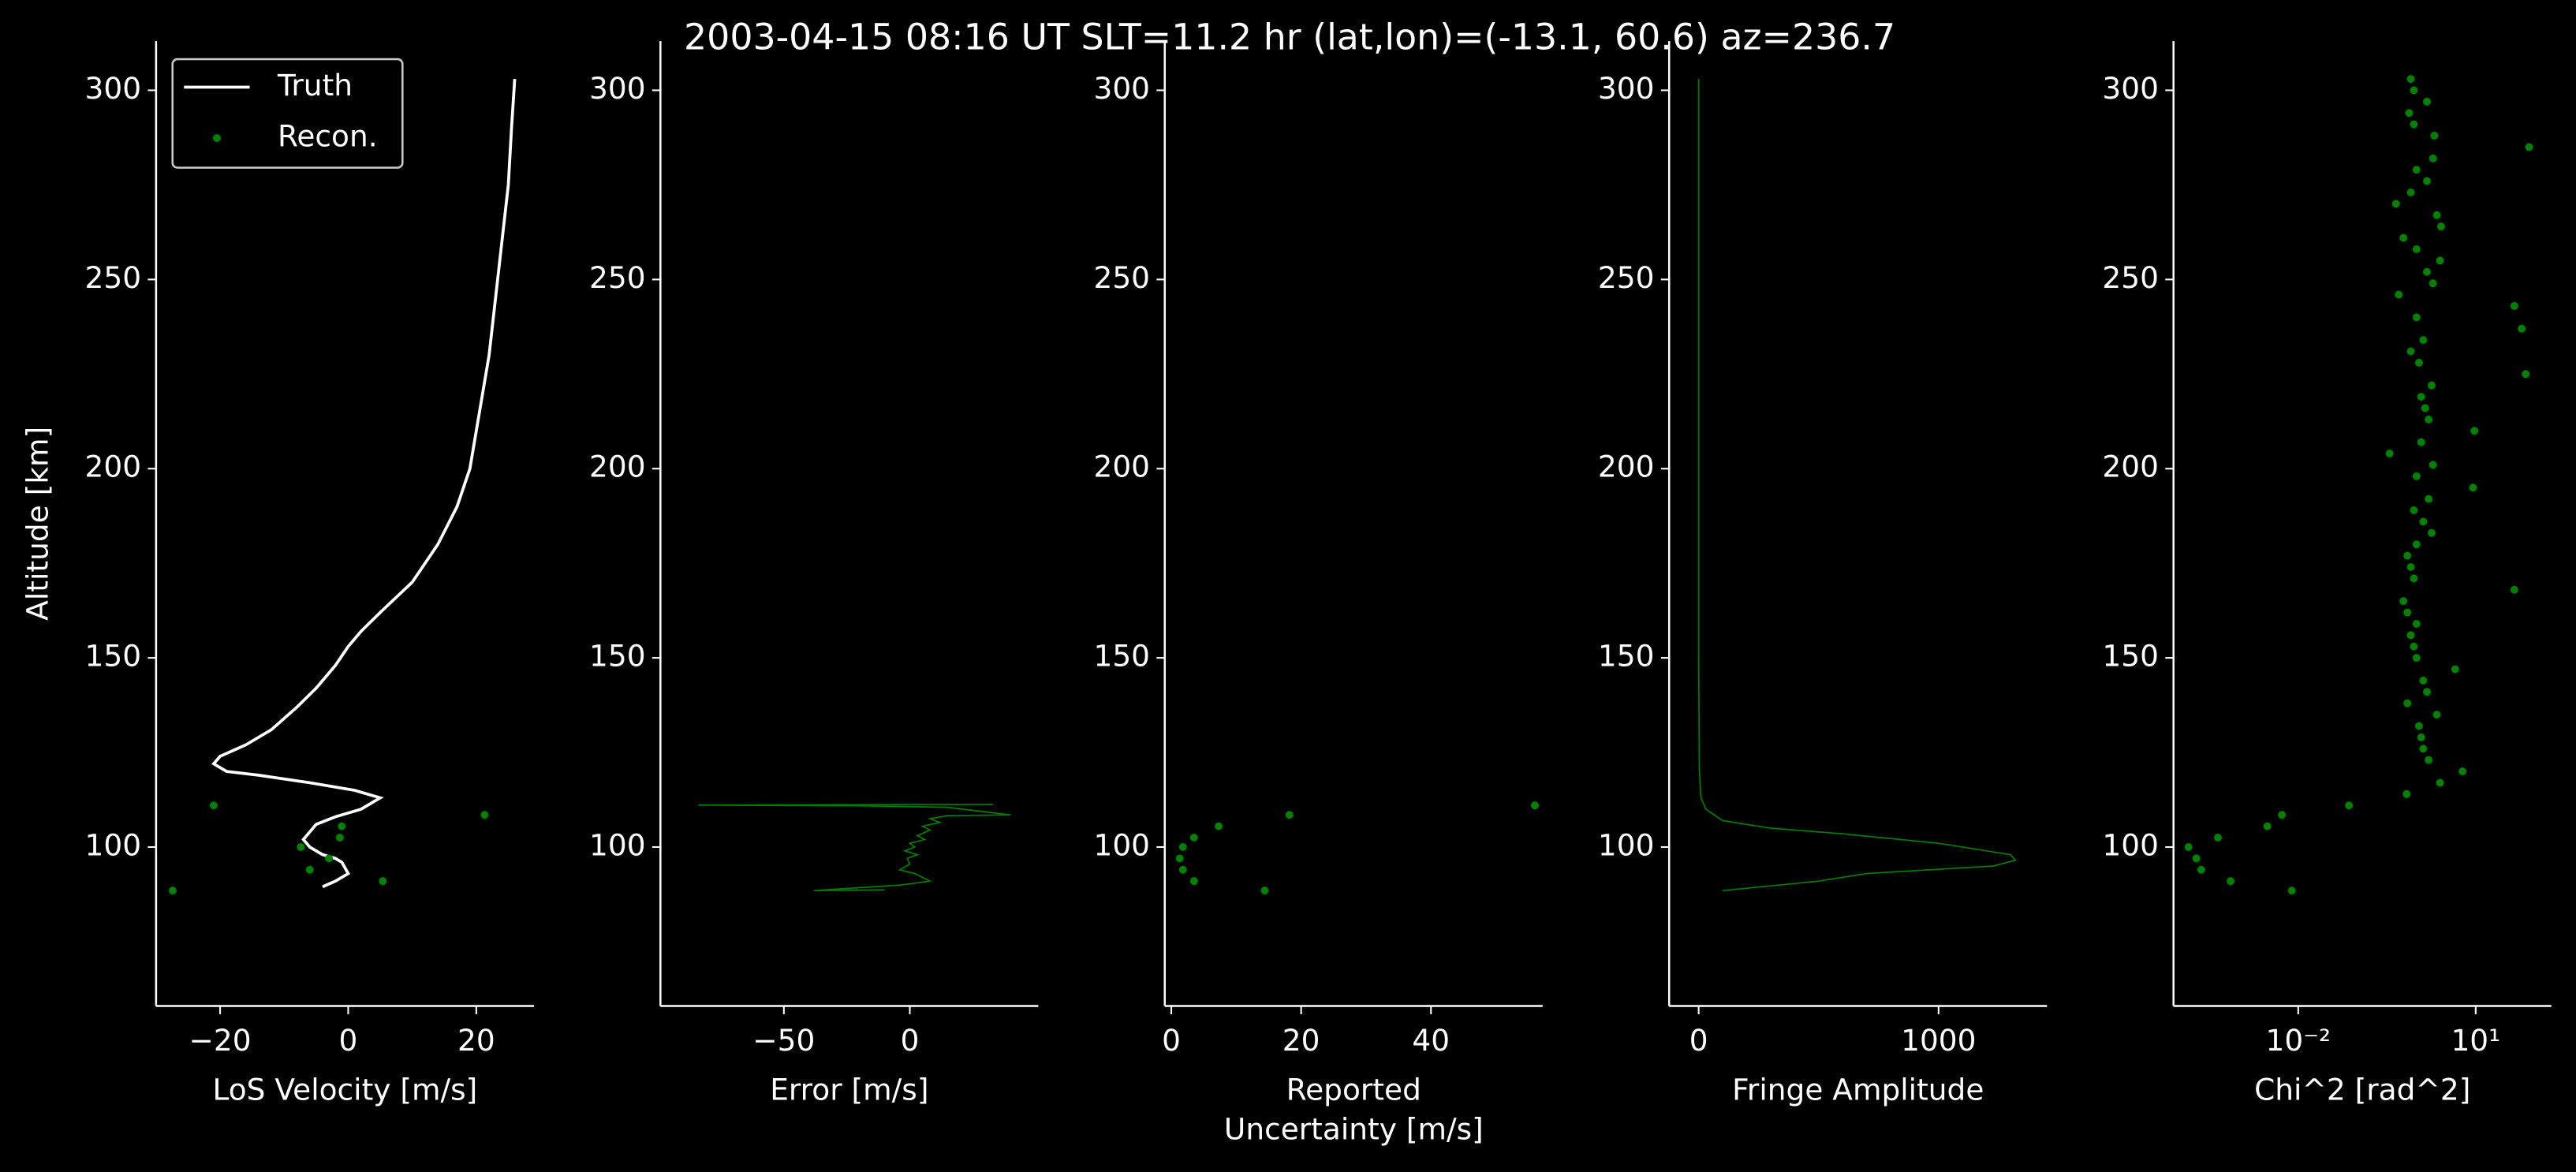  Describe the element at coordinates (37, 524) in the screenshot. I see `y-axis-label: Altitude [km]` at that location.